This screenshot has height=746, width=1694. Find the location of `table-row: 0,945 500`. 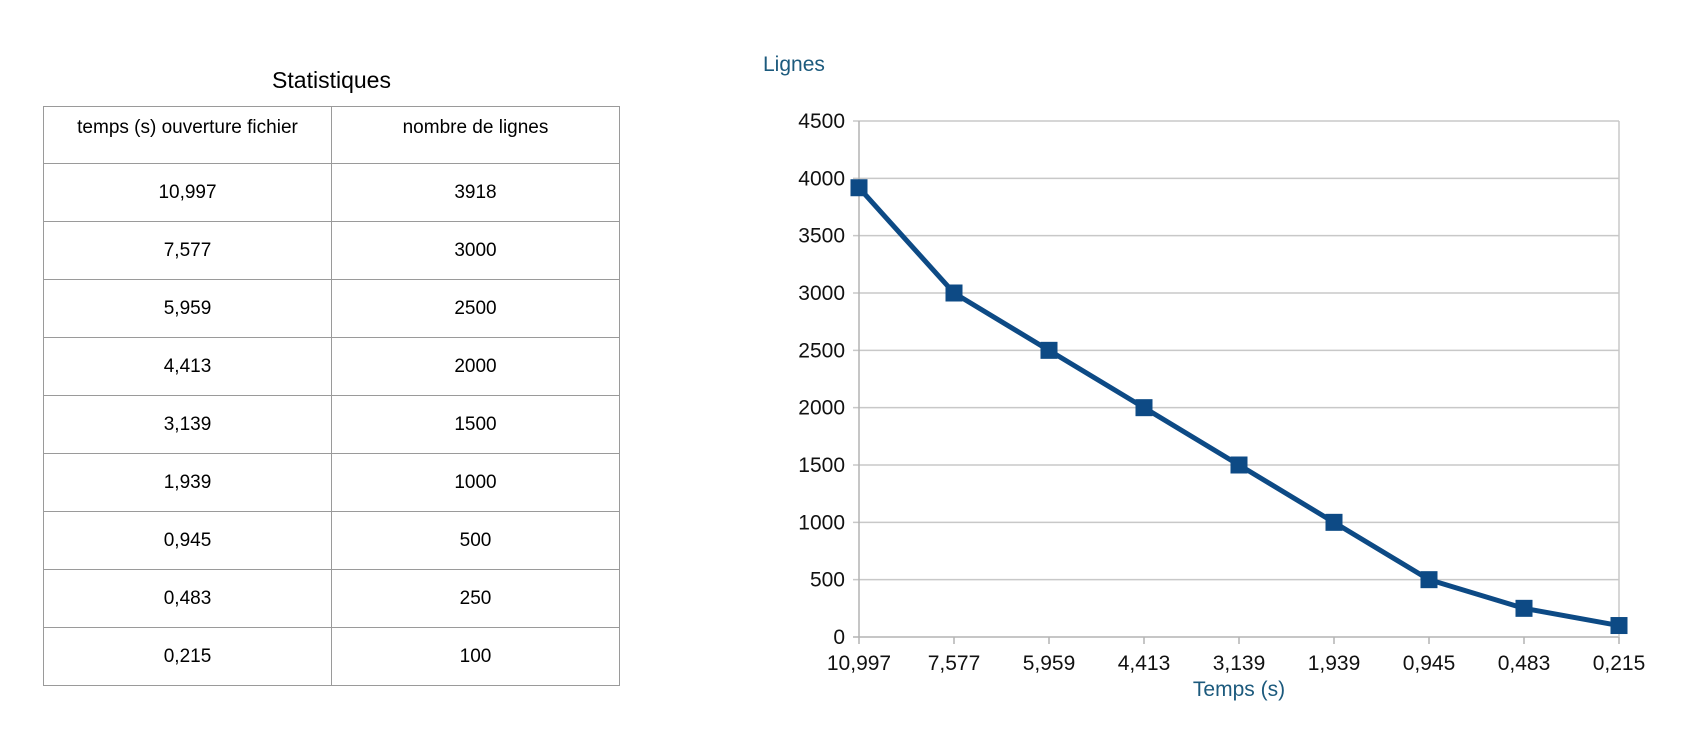

table-row: 0,945 500 is located at coordinates (331, 540).